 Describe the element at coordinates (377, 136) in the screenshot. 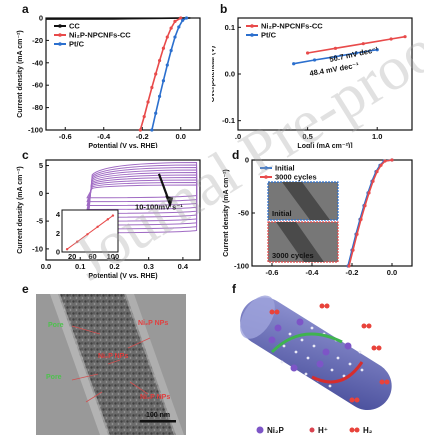

I see `x-tick-label-b-2: 1.0` at that location.